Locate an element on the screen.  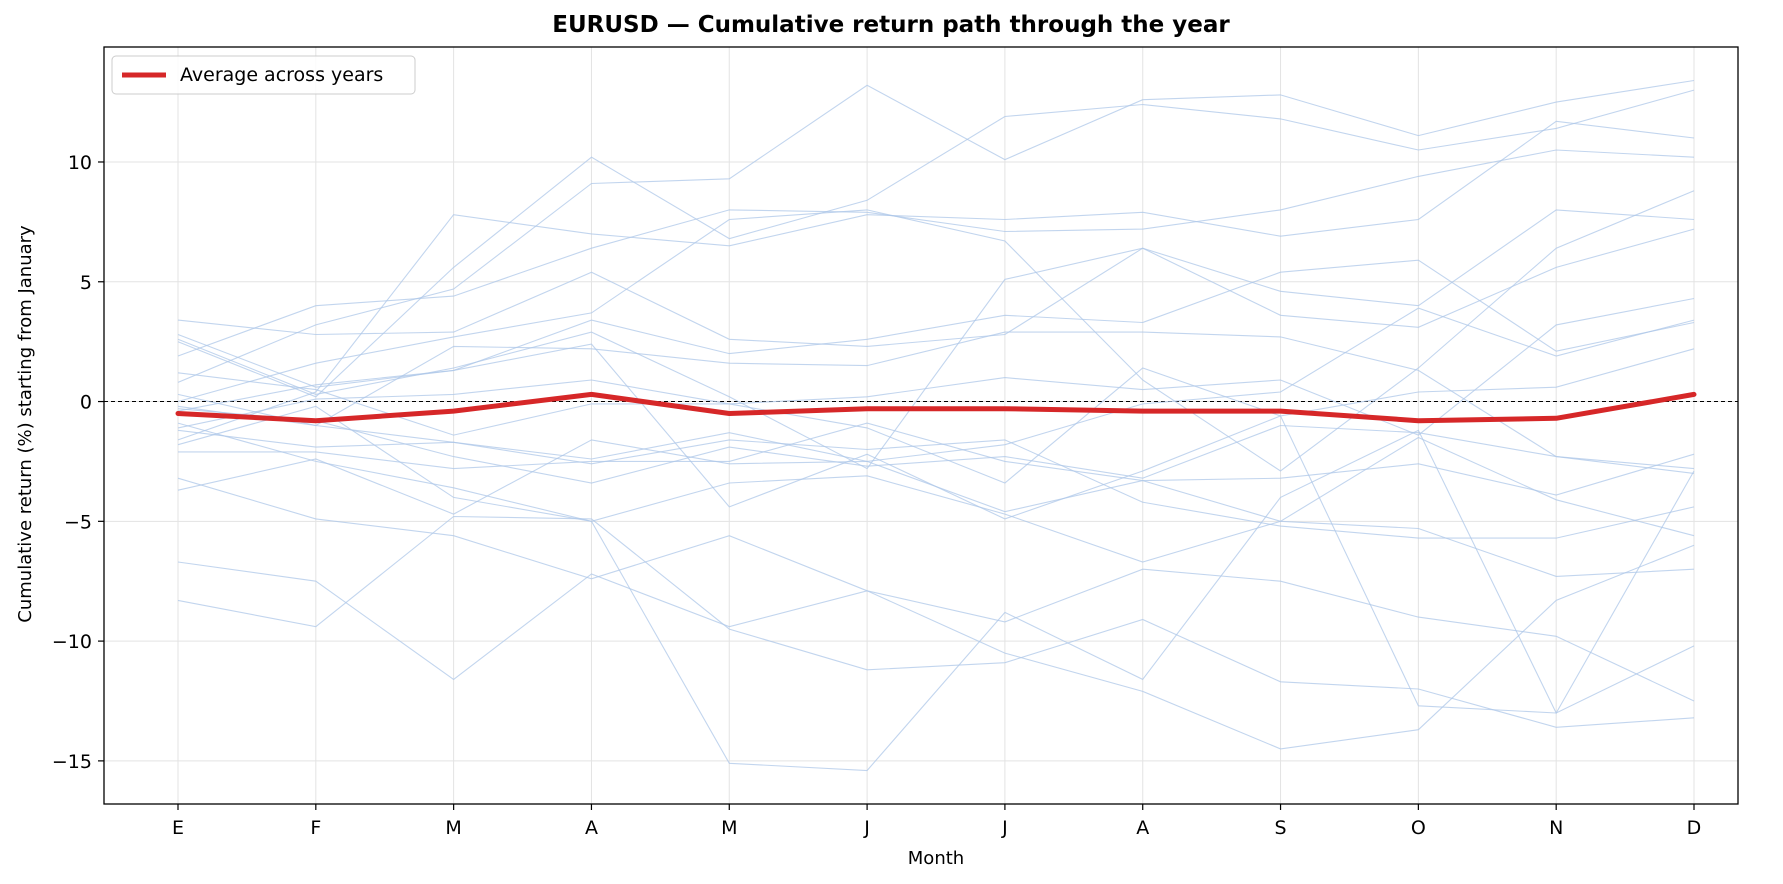
series-line-average is located at coordinates (936, 407).